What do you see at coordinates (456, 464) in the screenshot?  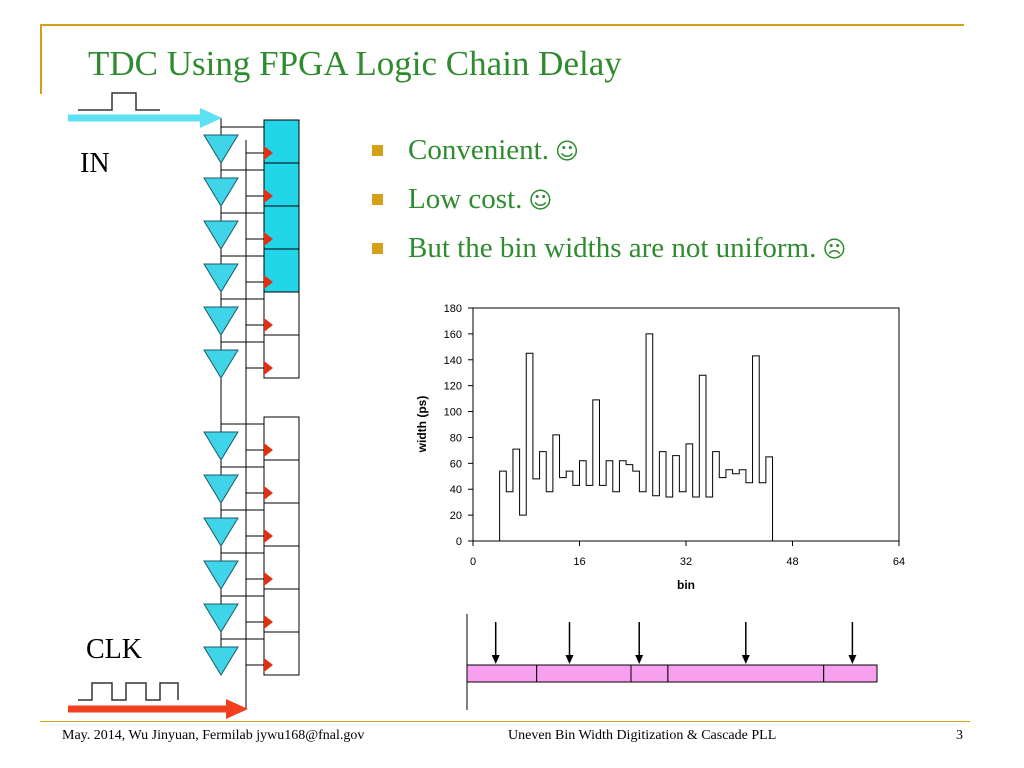 I see `y-tick-label: 60` at bounding box center [456, 464].